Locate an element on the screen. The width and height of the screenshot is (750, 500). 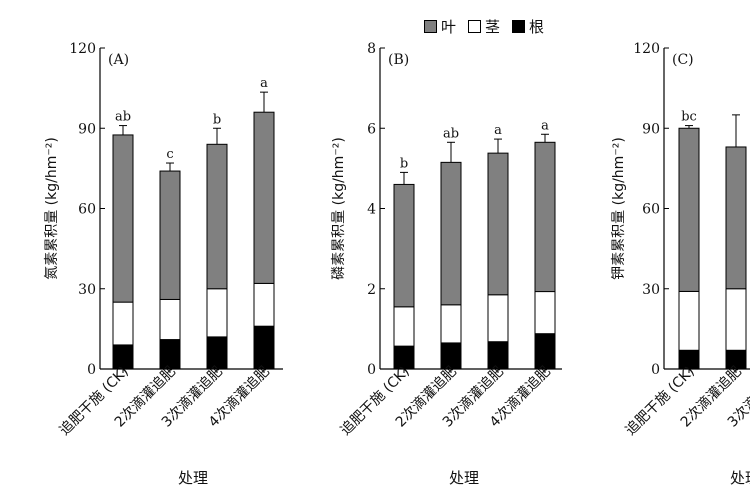
legend-swatch-leaf is located at coordinates (430, 26).